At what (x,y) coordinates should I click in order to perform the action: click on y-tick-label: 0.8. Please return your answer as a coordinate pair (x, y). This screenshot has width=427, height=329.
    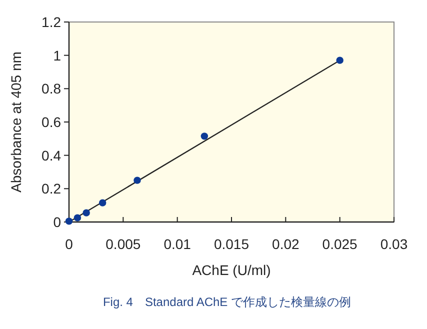
    Looking at the image, I should click on (52, 88).